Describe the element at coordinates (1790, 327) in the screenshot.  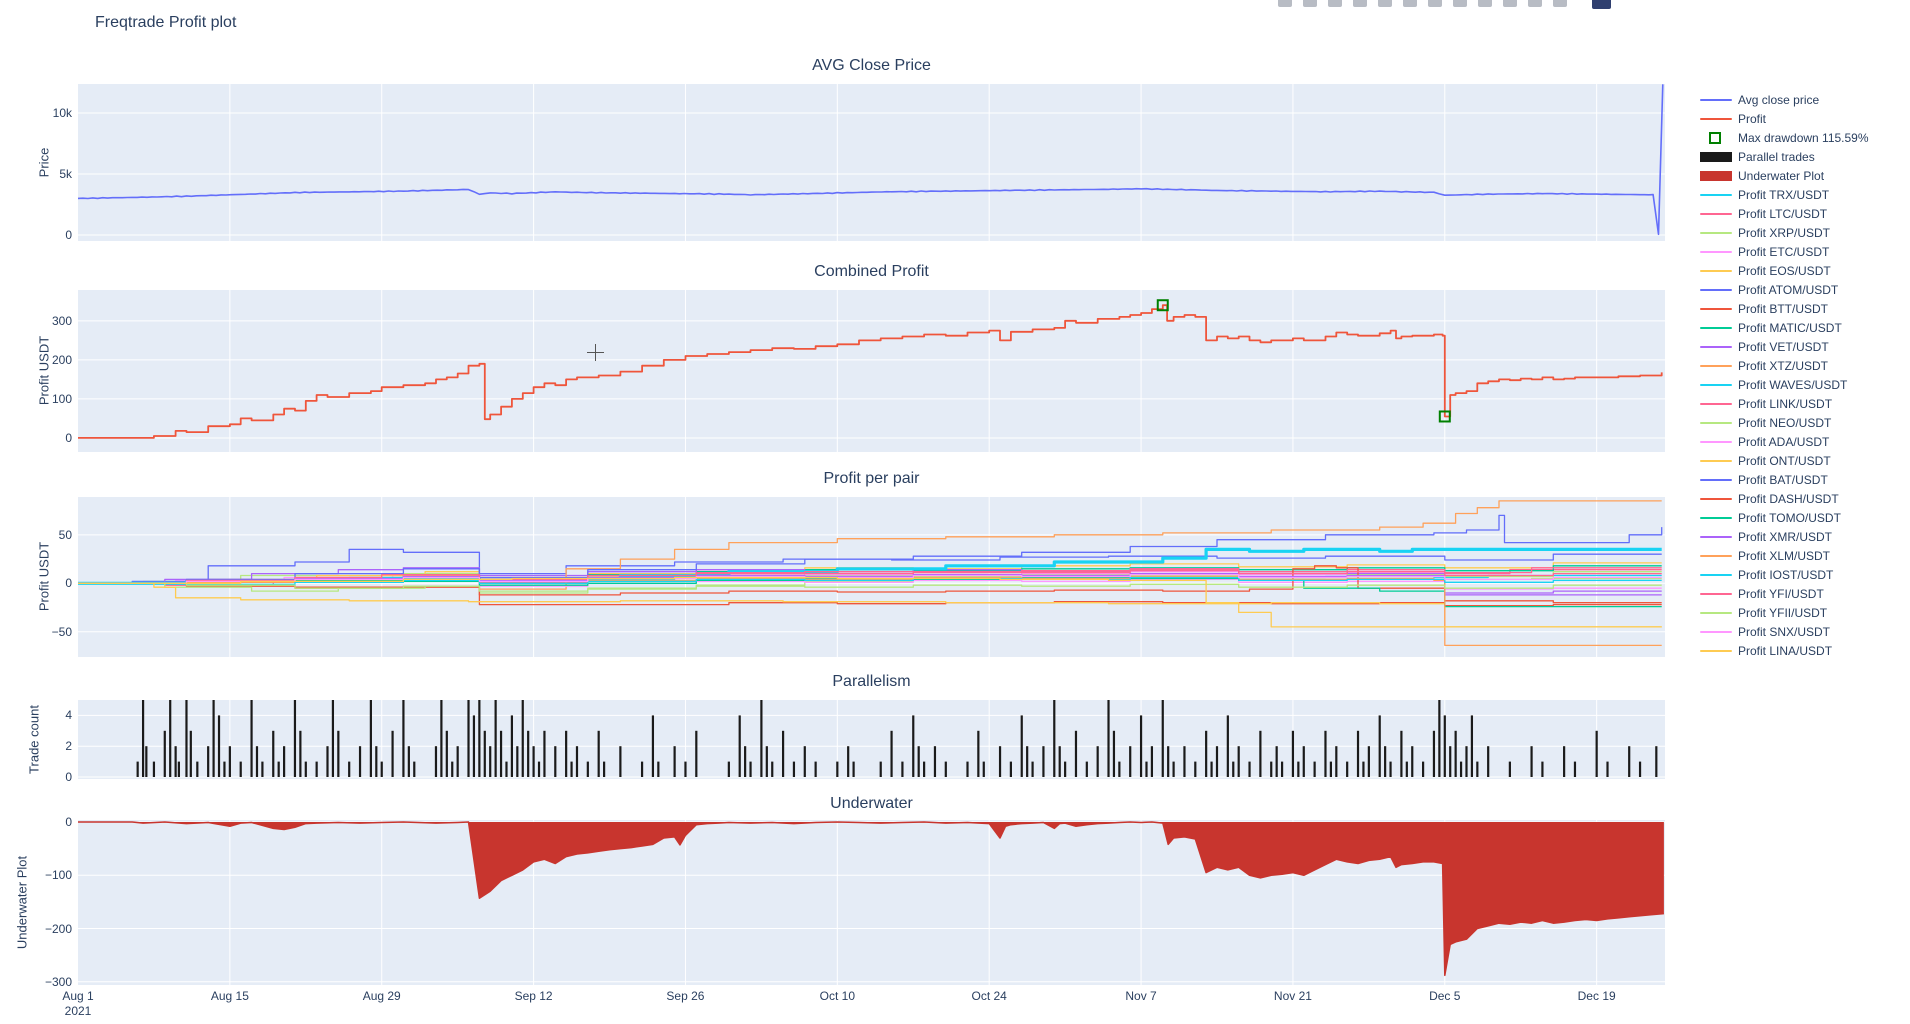
I see `legend-label: Profit MATIC/USDT` at that location.